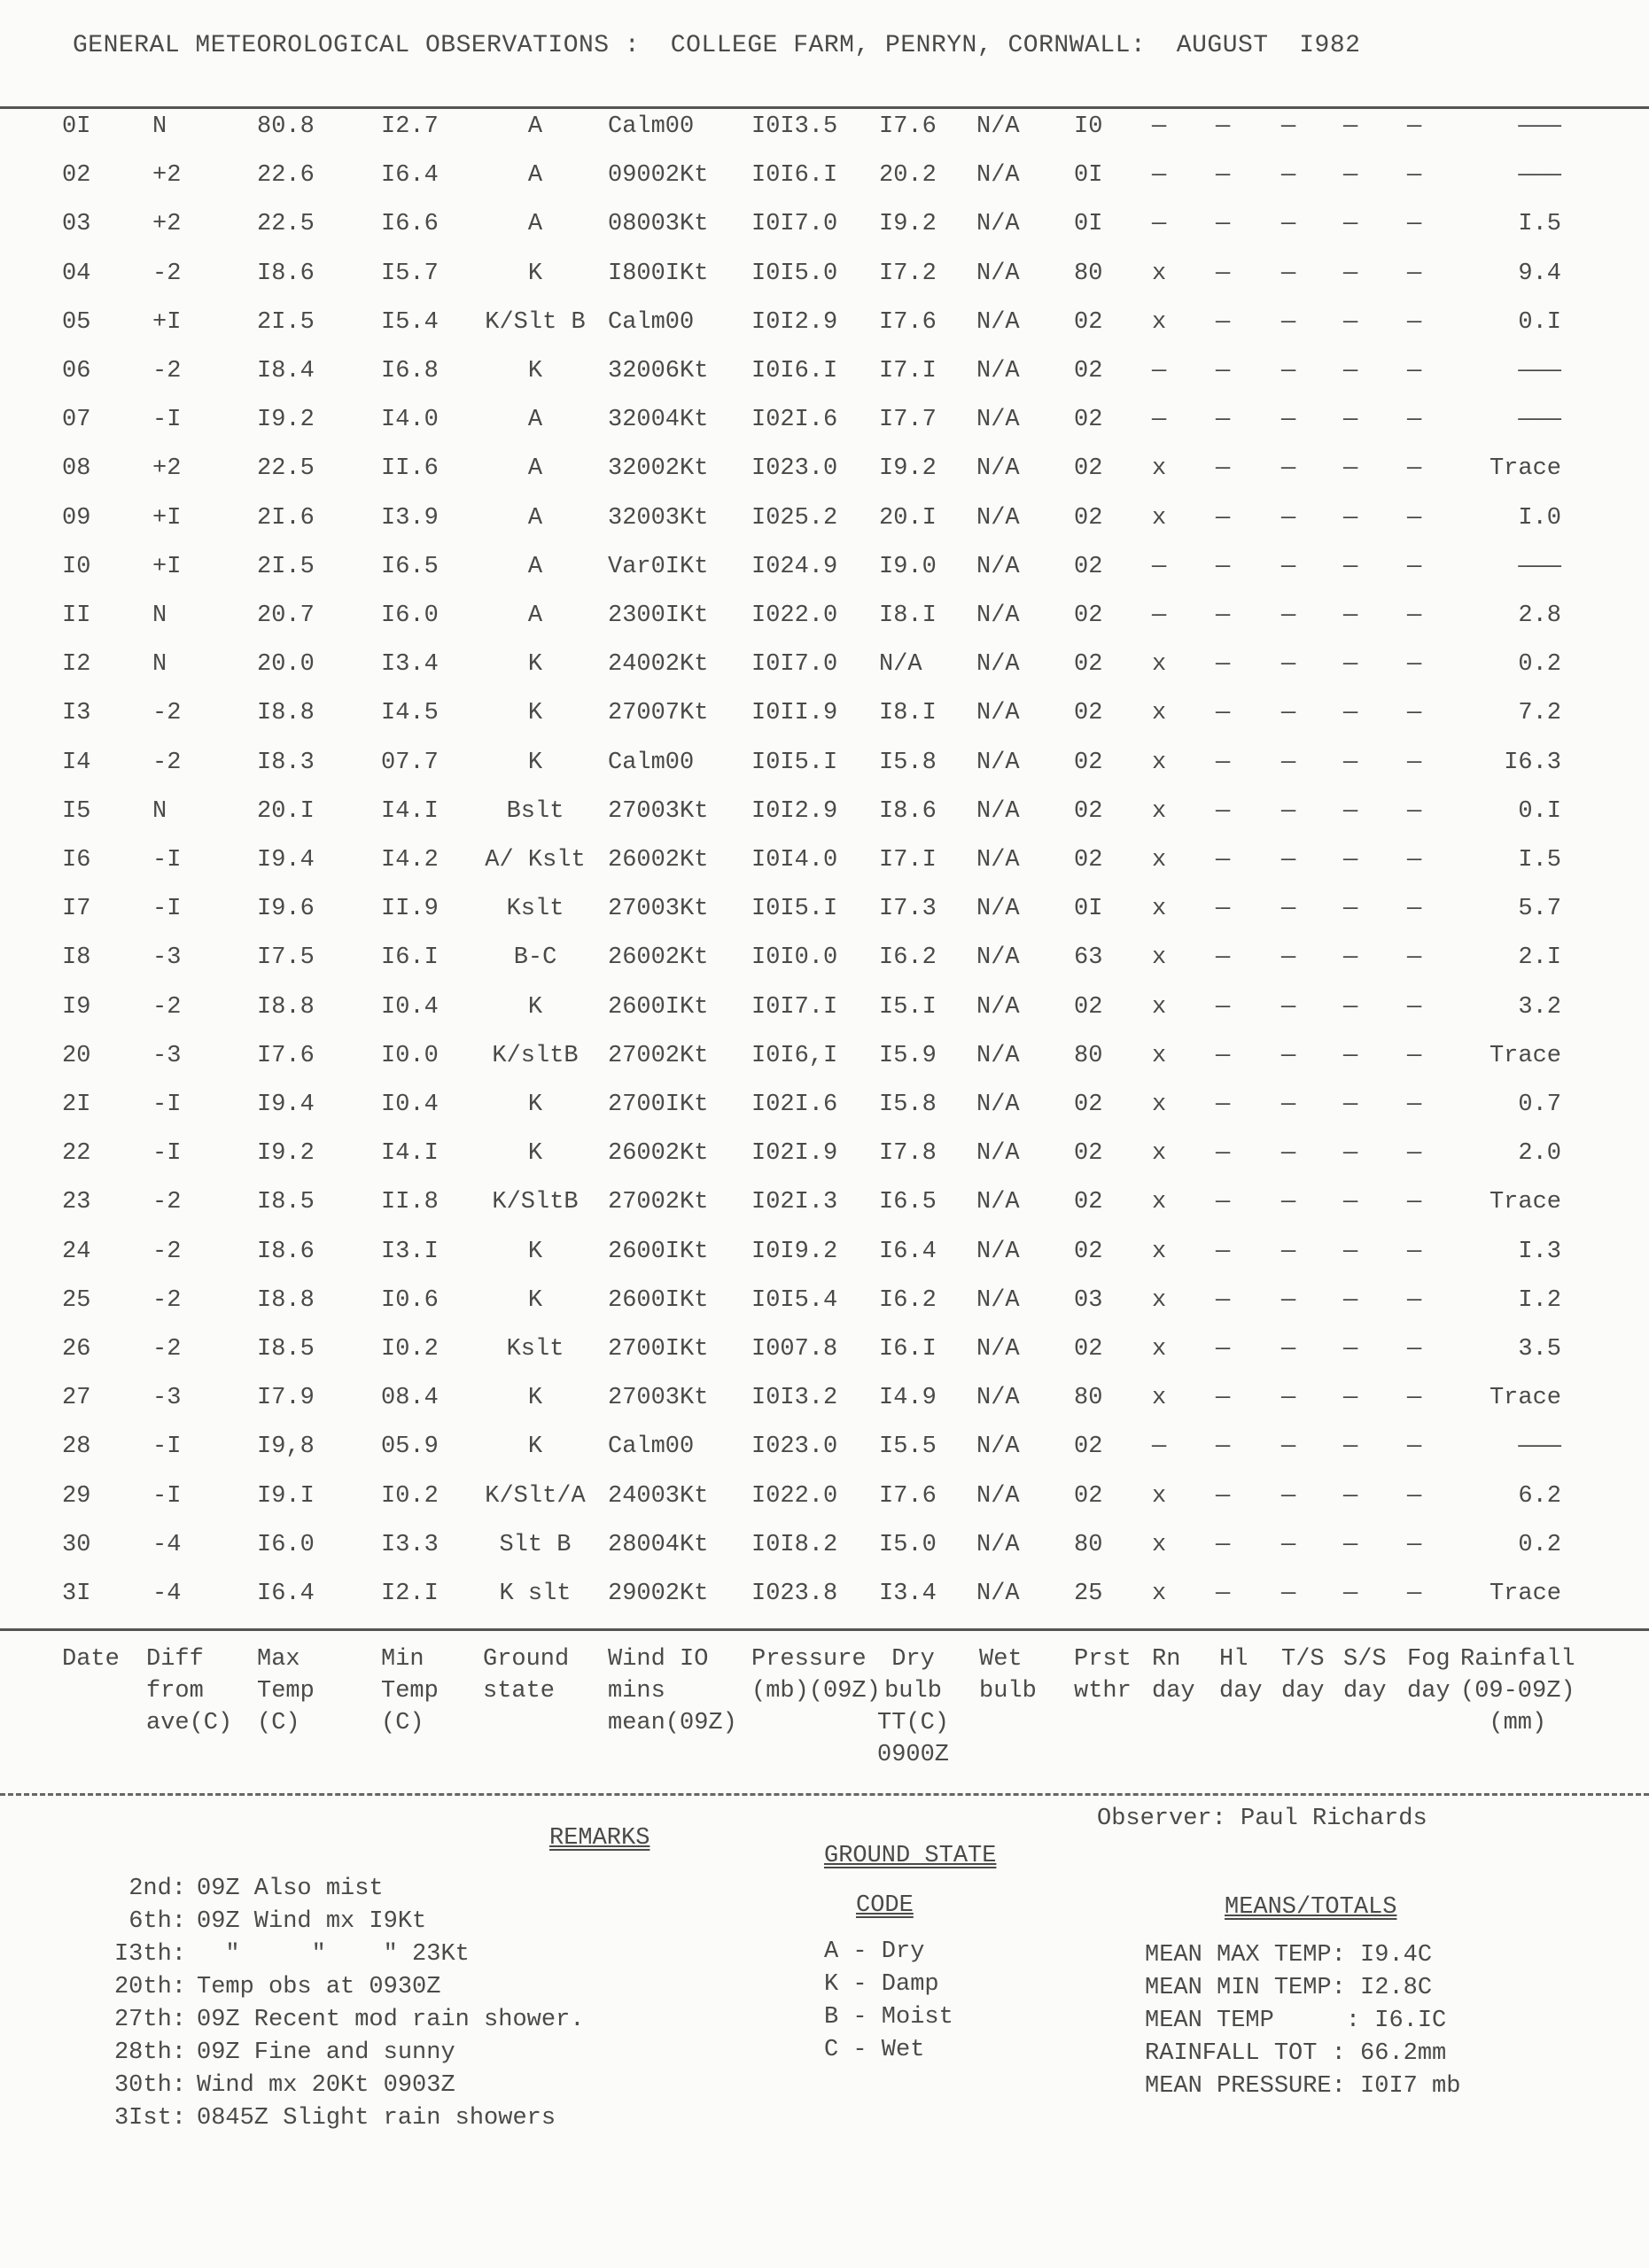 This screenshot has height=2268, width=1649. Describe the element at coordinates (816, 1675) in the screenshot. I see `header-pressure: Pressure (mb)(09Z)` at that location.